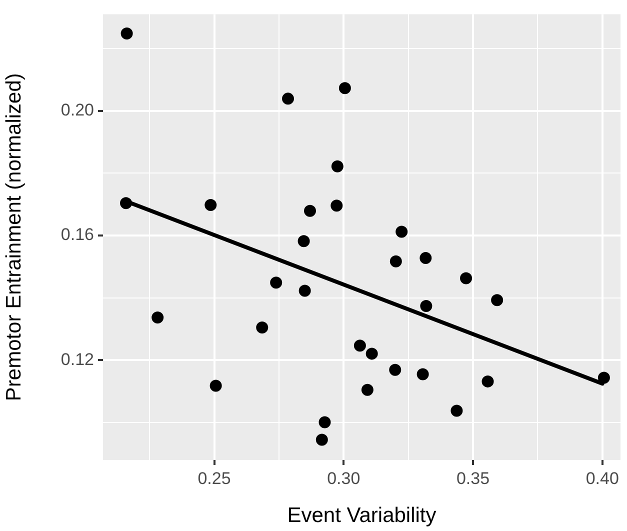  I want to click on x-axis-title: Event Variability, so click(362, 516).